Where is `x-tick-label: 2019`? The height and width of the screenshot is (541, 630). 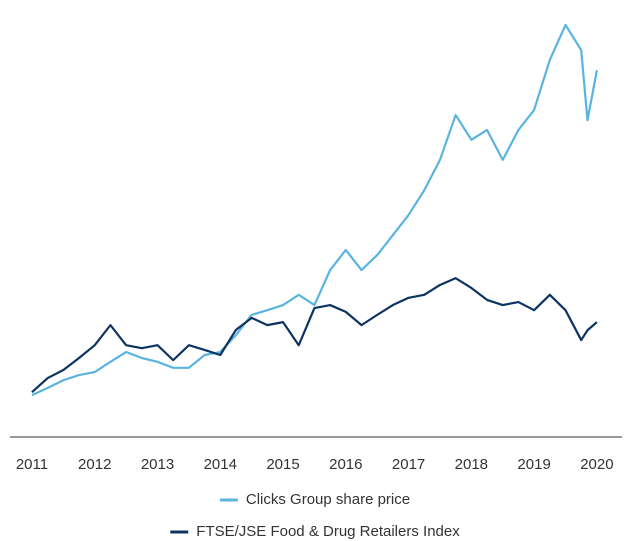
x-tick-label: 2019 is located at coordinates (533, 464).